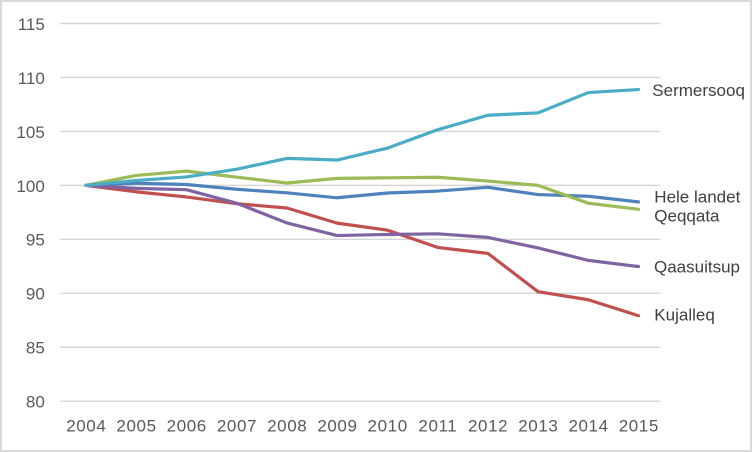 The height and width of the screenshot is (452, 752). Describe the element at coordinates (697, 197) in the screenshot. I see `svg-text: Hele landet` at that location.